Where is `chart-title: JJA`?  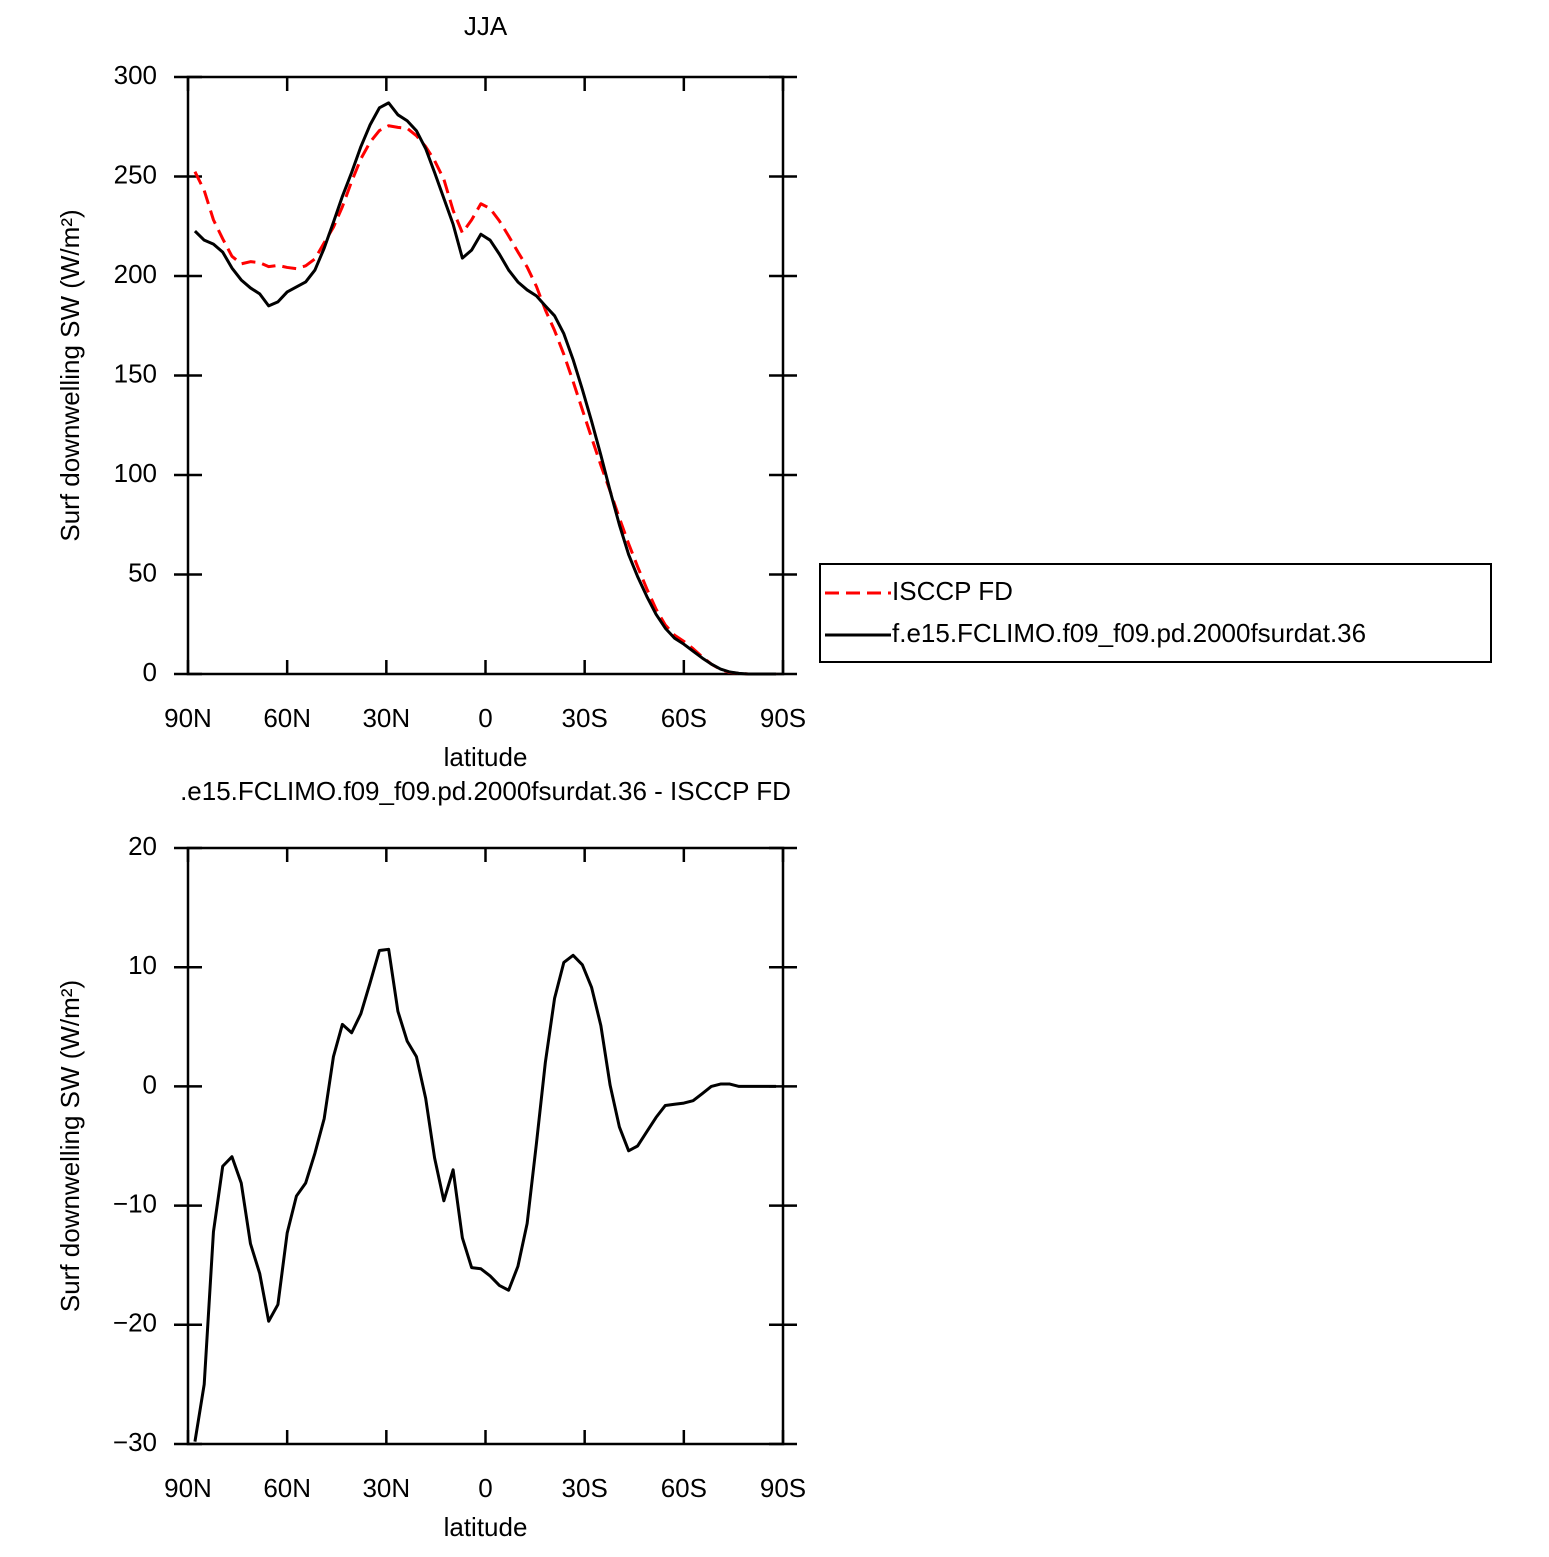 chart-title: JJA is located at coordinates (486, 26).